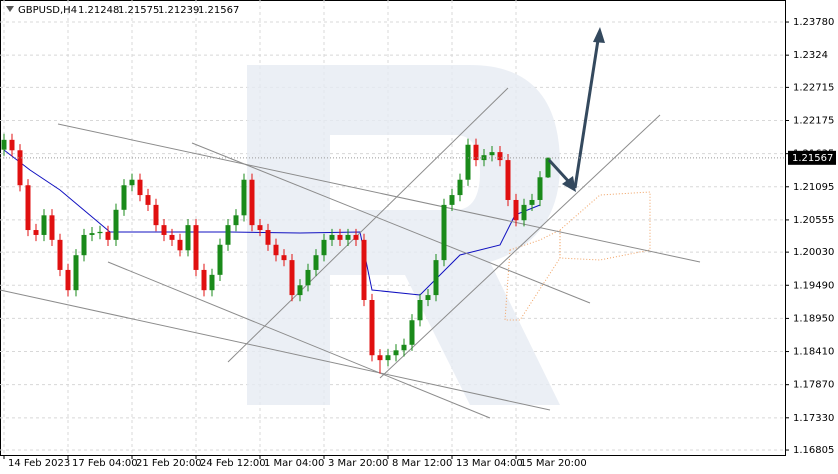 The image size is (838, 474). I want to click on y-tick-label: 1.16805, so click(813, 450).